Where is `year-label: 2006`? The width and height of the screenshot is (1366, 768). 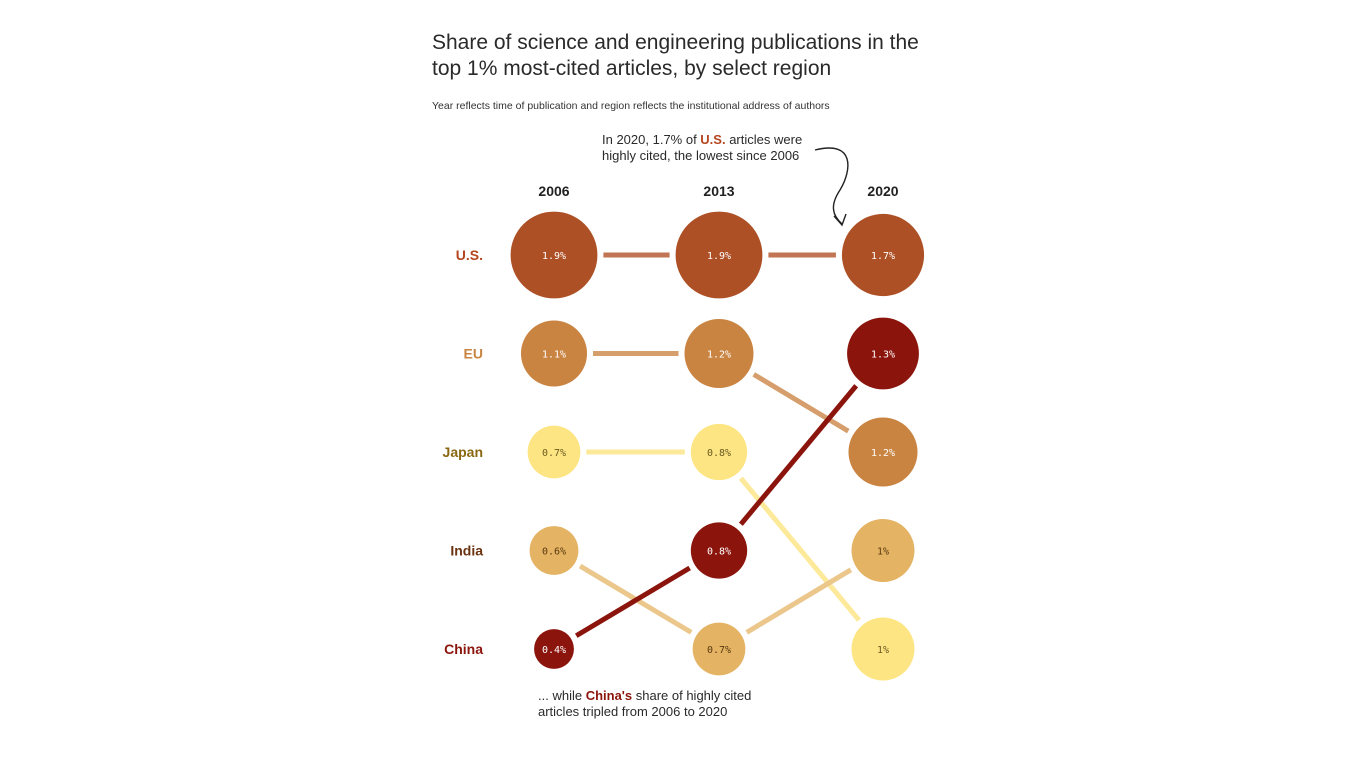
year-label: 2006 is located at coordinates (553, 191).